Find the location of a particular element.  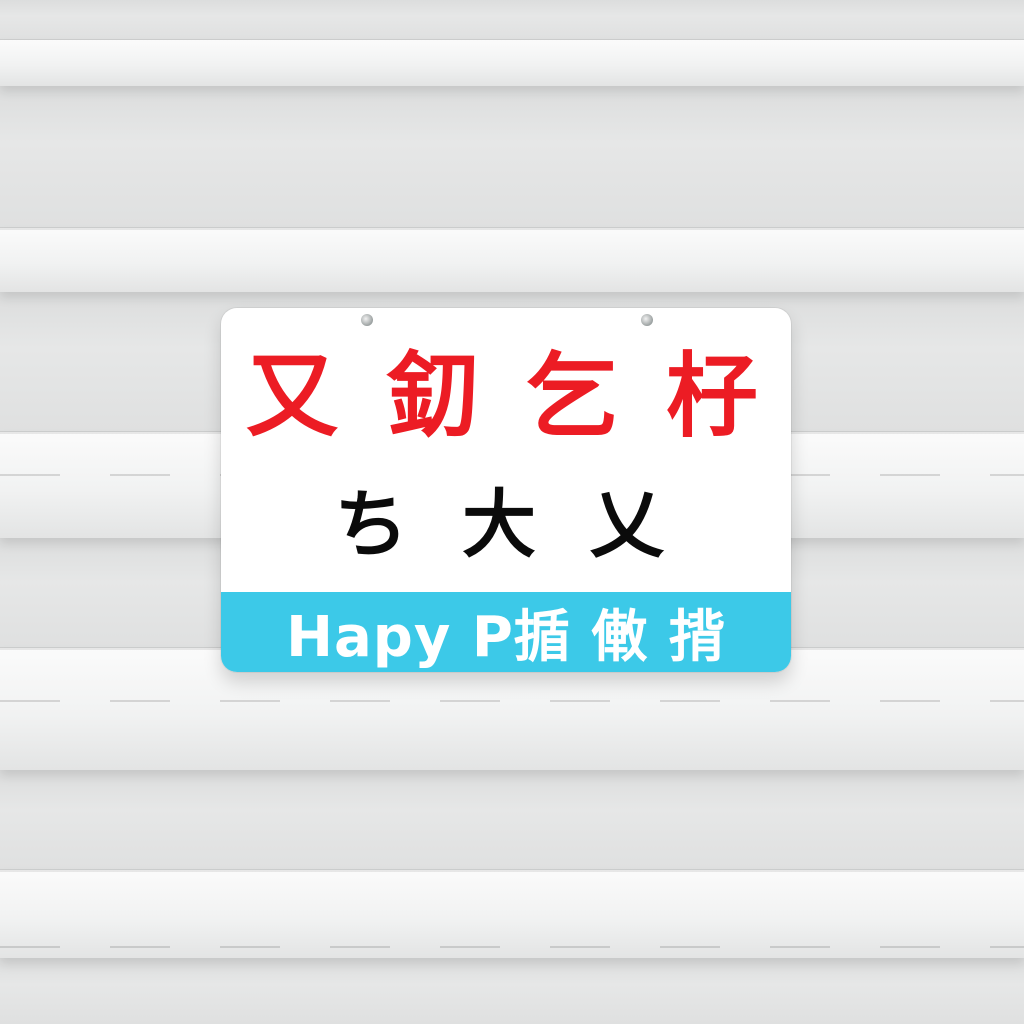

sign-heading: 又 釖 乞 杍 is located at coordinates (506, 396).